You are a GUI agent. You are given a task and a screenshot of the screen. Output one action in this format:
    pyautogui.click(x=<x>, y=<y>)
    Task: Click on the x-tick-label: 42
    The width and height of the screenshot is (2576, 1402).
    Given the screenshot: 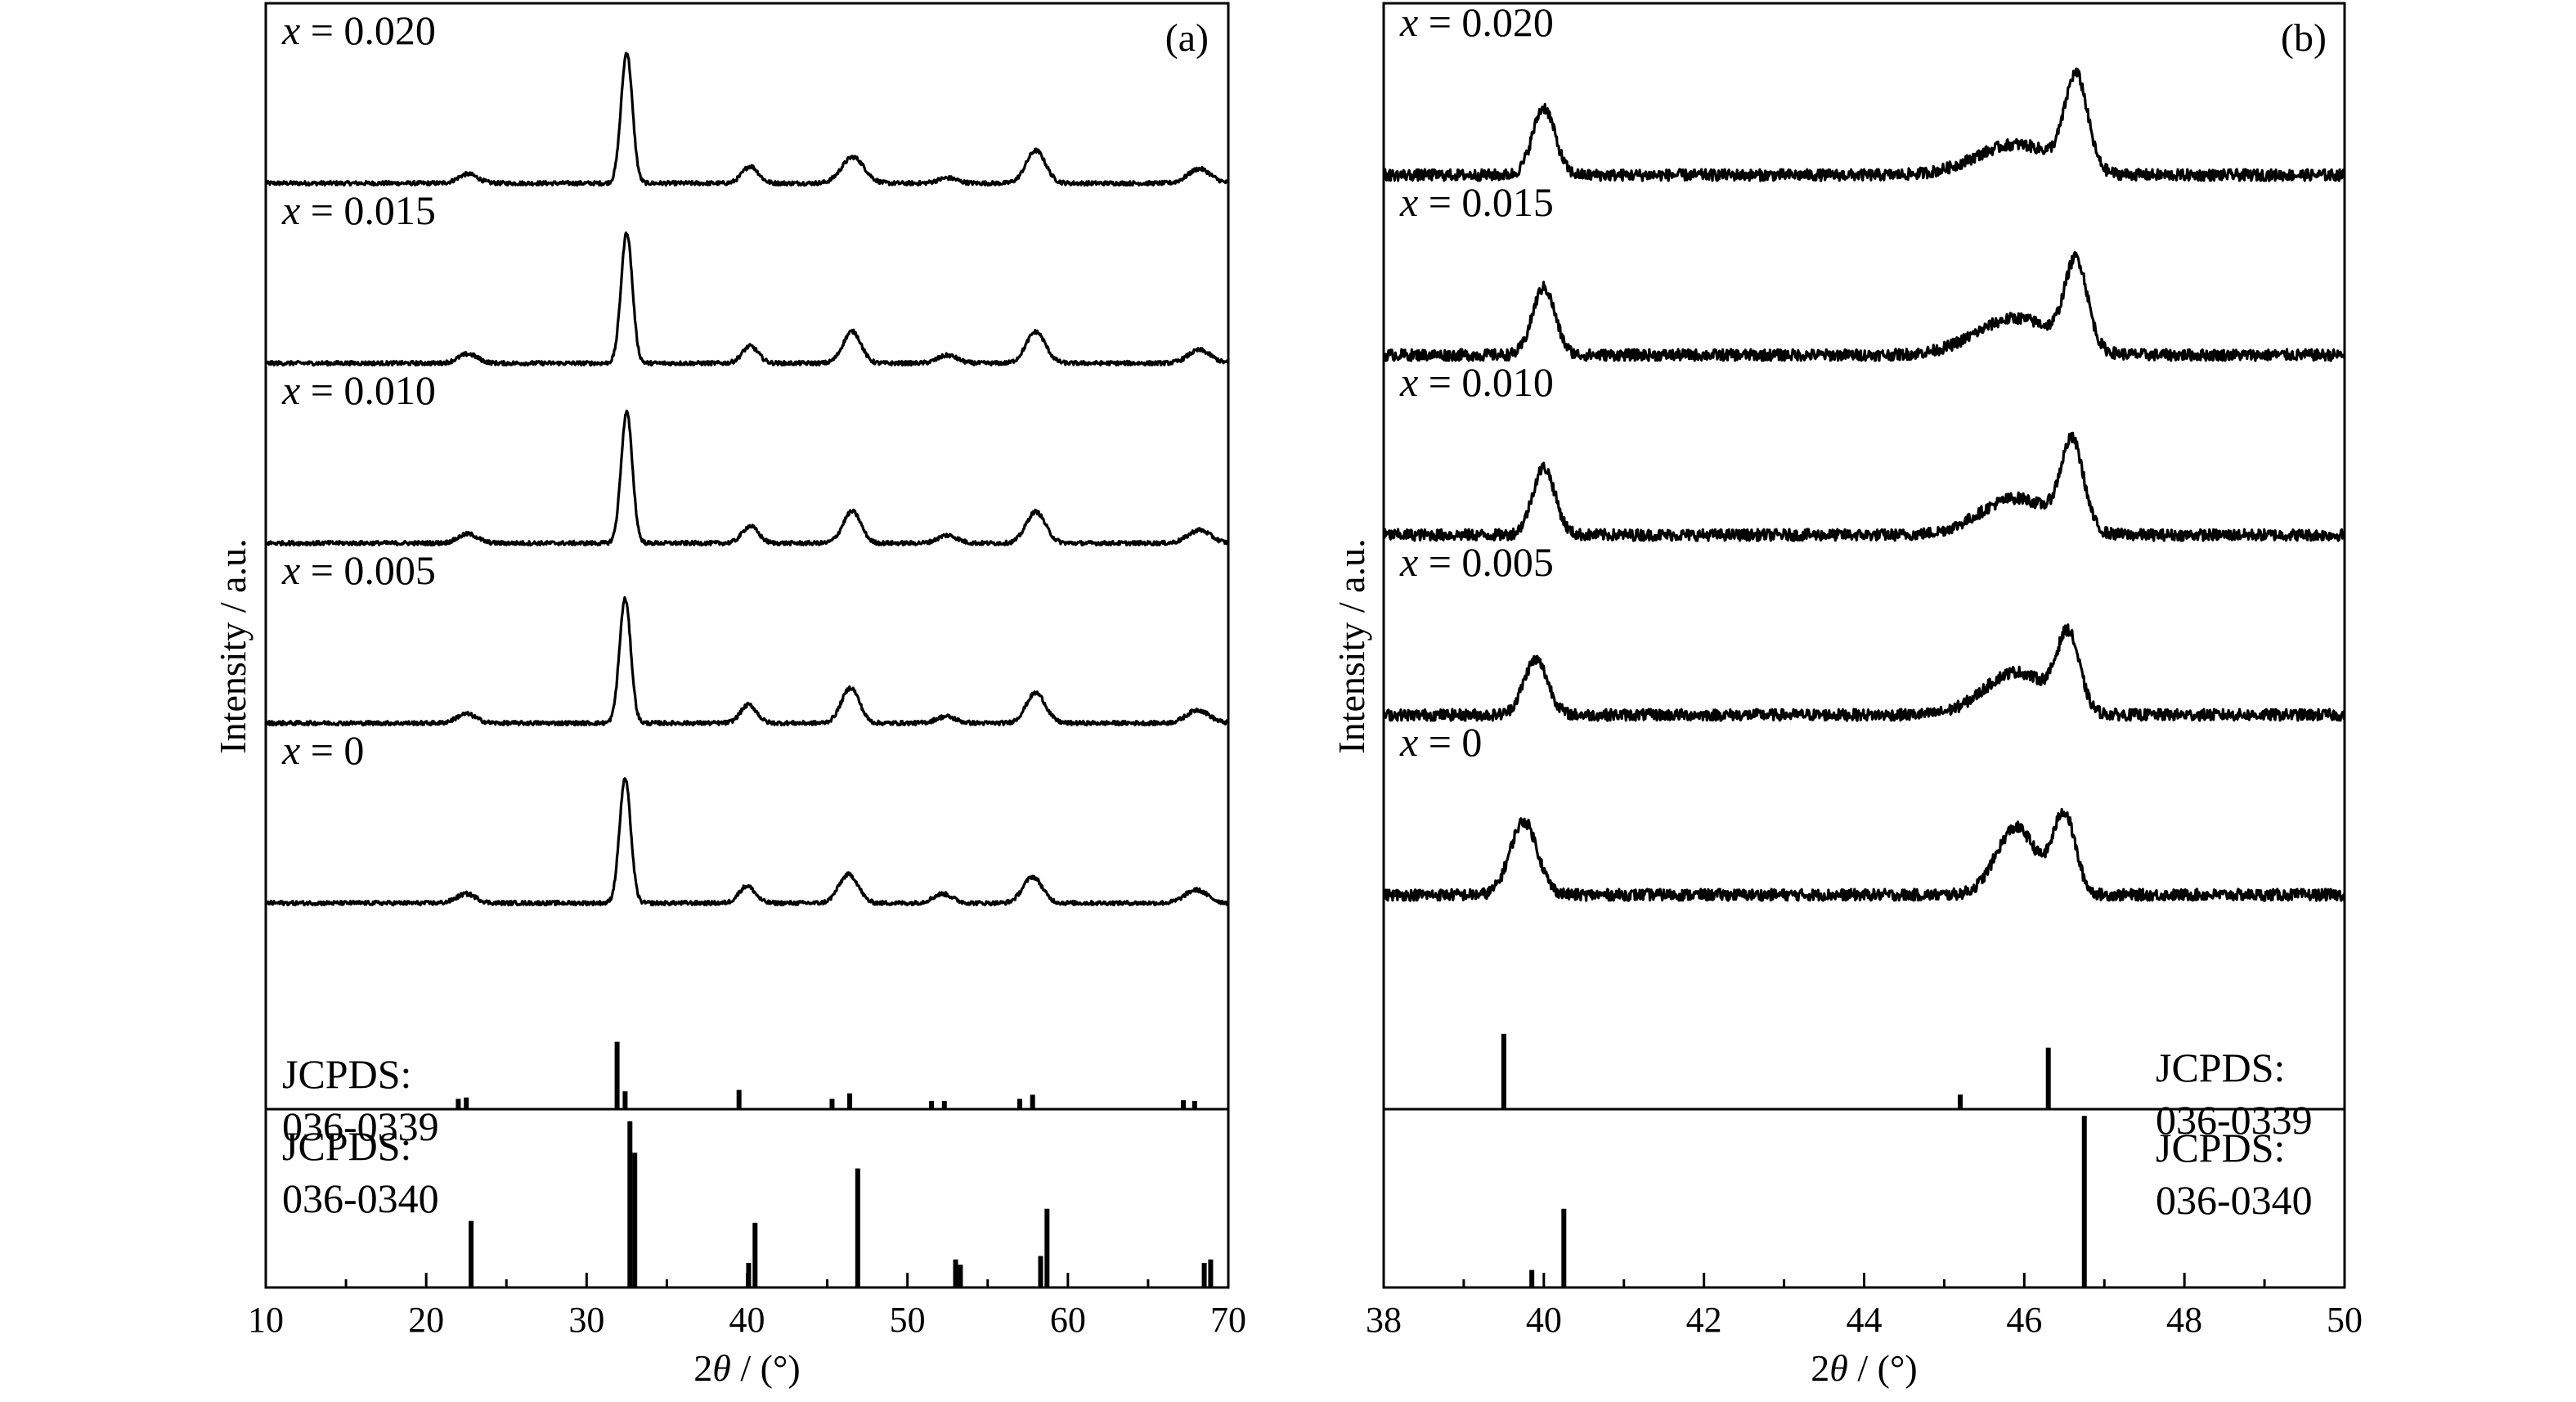 What is the action you would take?
    pyautogui.click(x=1704, y=1320)
    